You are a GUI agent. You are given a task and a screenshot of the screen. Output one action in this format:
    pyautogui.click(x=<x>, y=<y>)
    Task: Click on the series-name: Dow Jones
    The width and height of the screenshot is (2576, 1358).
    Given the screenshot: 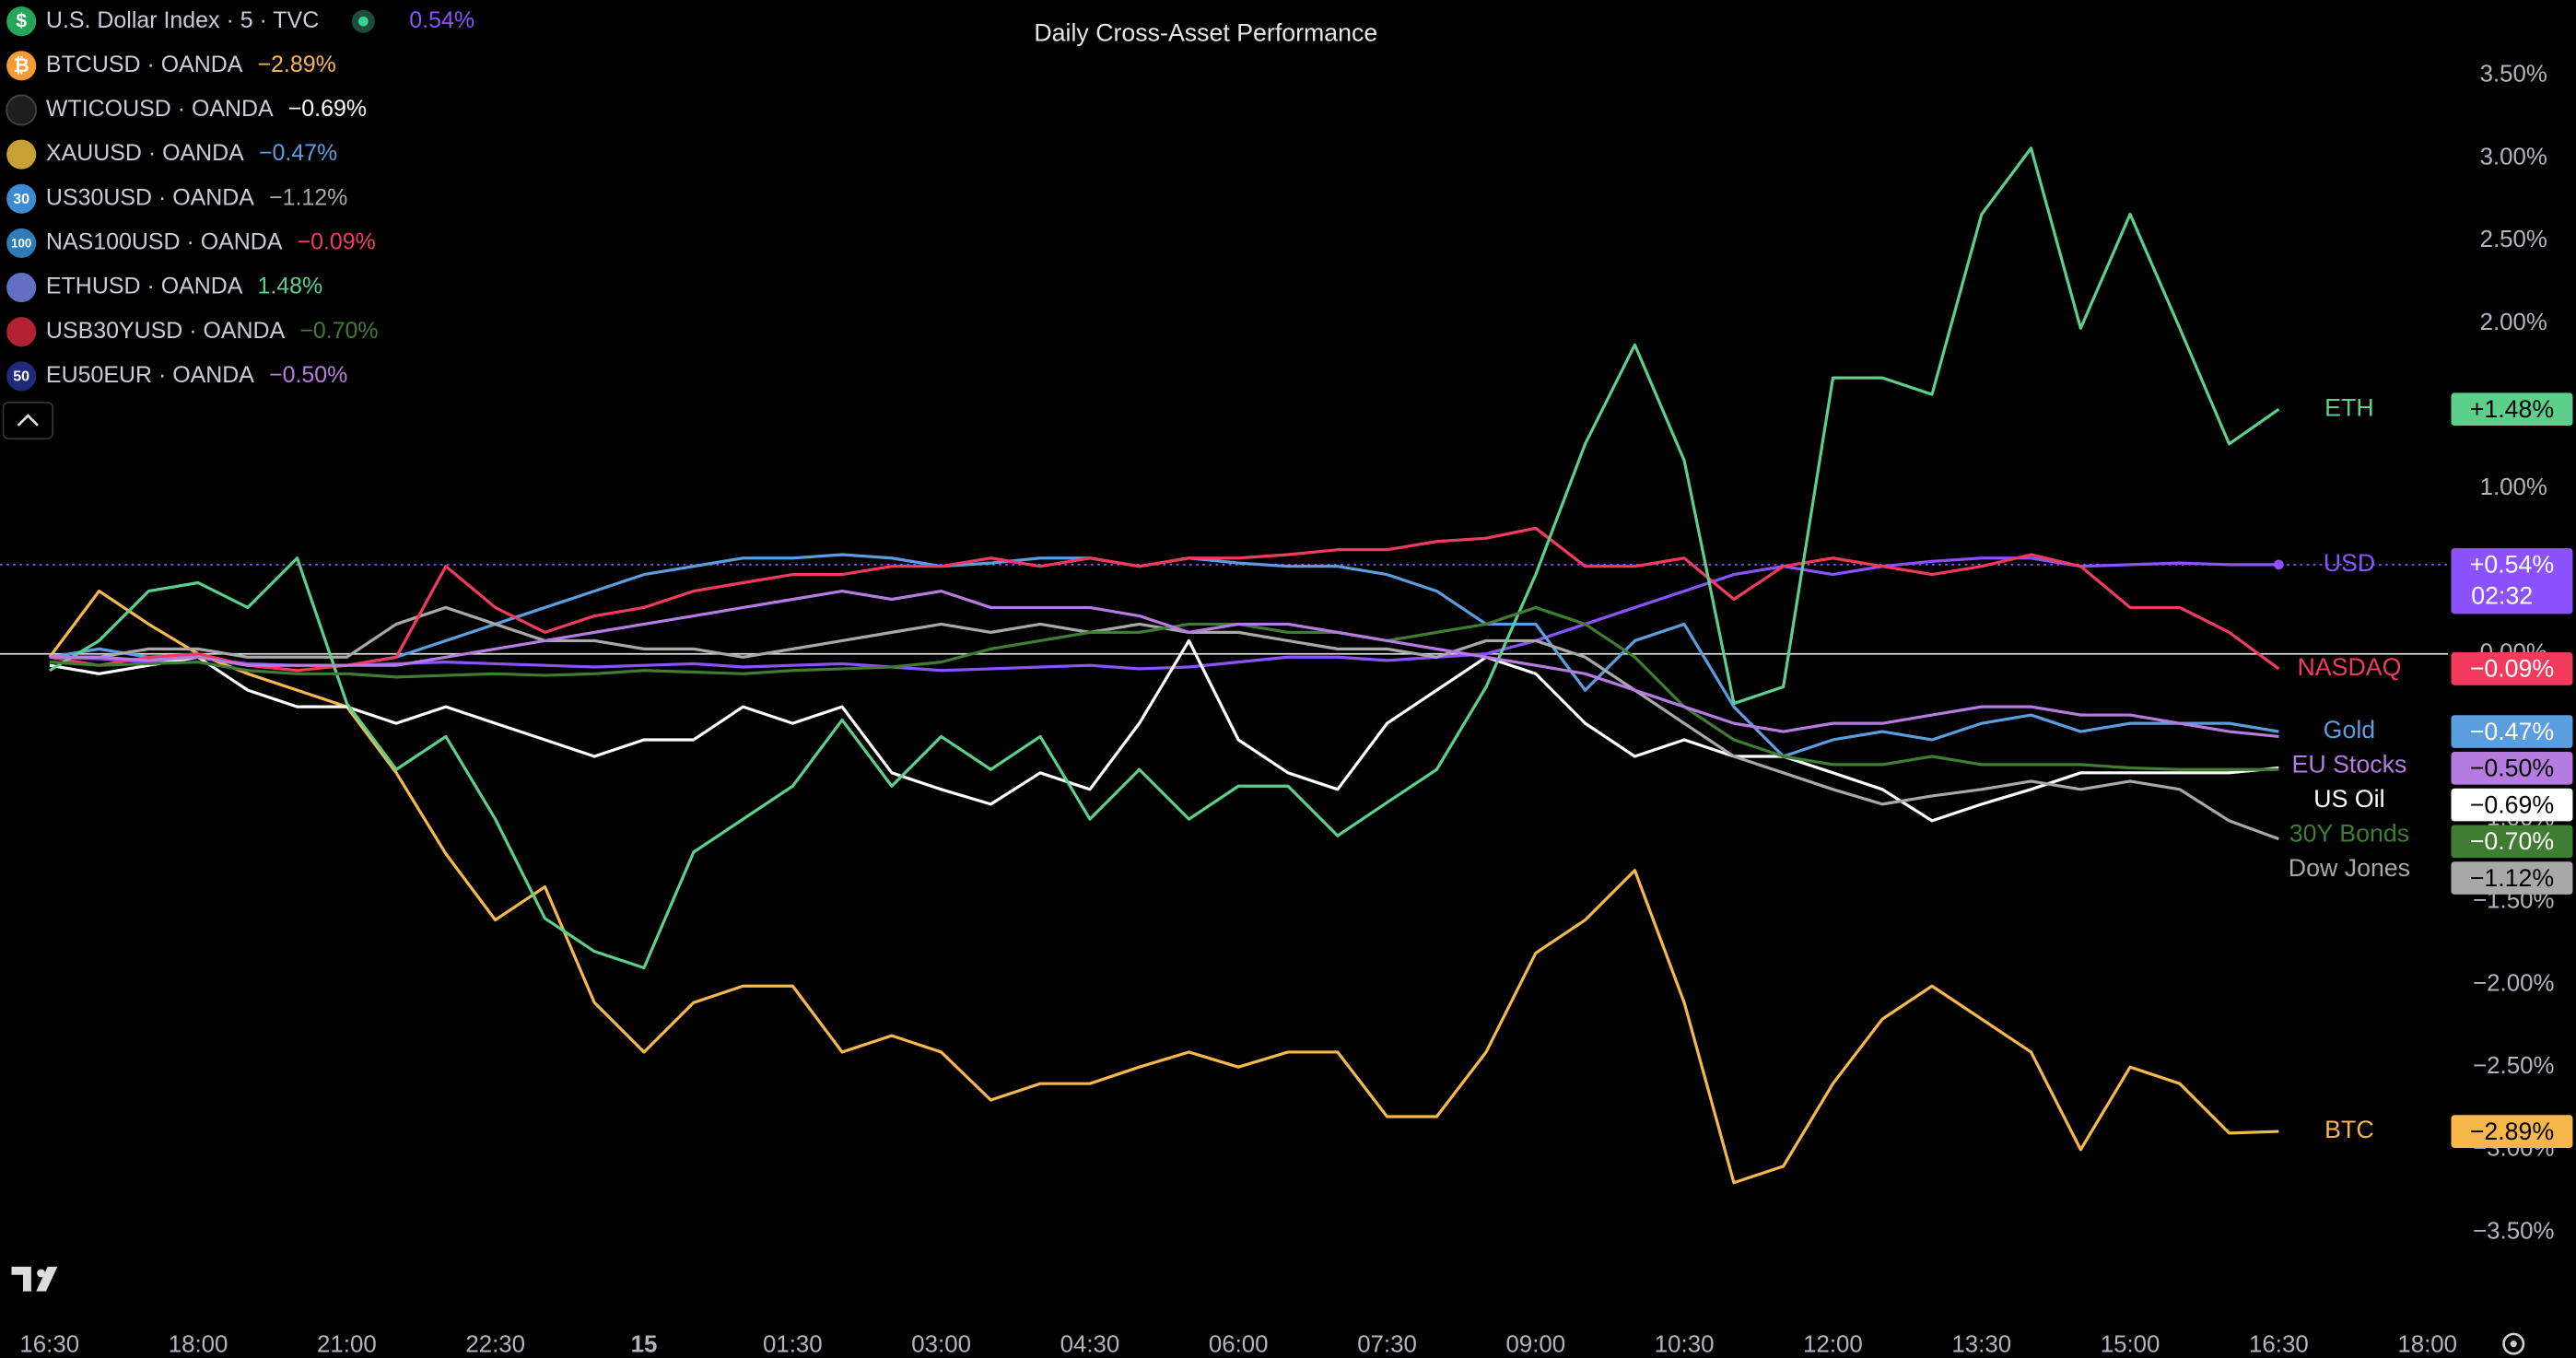 What is the action you would take?
    pyautogui.click(x=2349, y=868)
    